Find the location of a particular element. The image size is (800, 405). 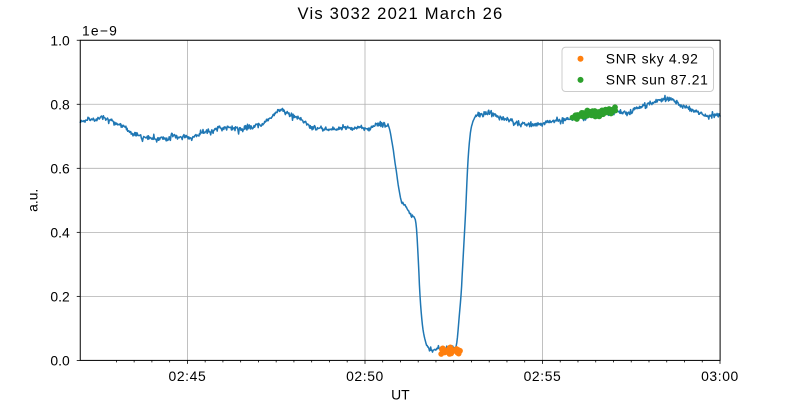

svg-text: a.u. is located at coordinates (33, 200).